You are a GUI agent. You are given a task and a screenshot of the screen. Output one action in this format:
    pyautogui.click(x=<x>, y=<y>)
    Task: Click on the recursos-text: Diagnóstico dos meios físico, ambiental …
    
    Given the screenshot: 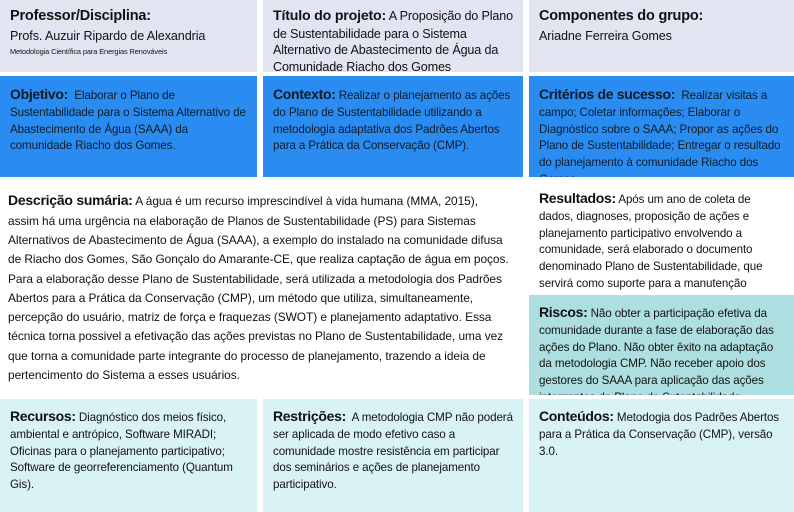 What is the action you would take?
    pyautogui.click(x=121, y=451)
    